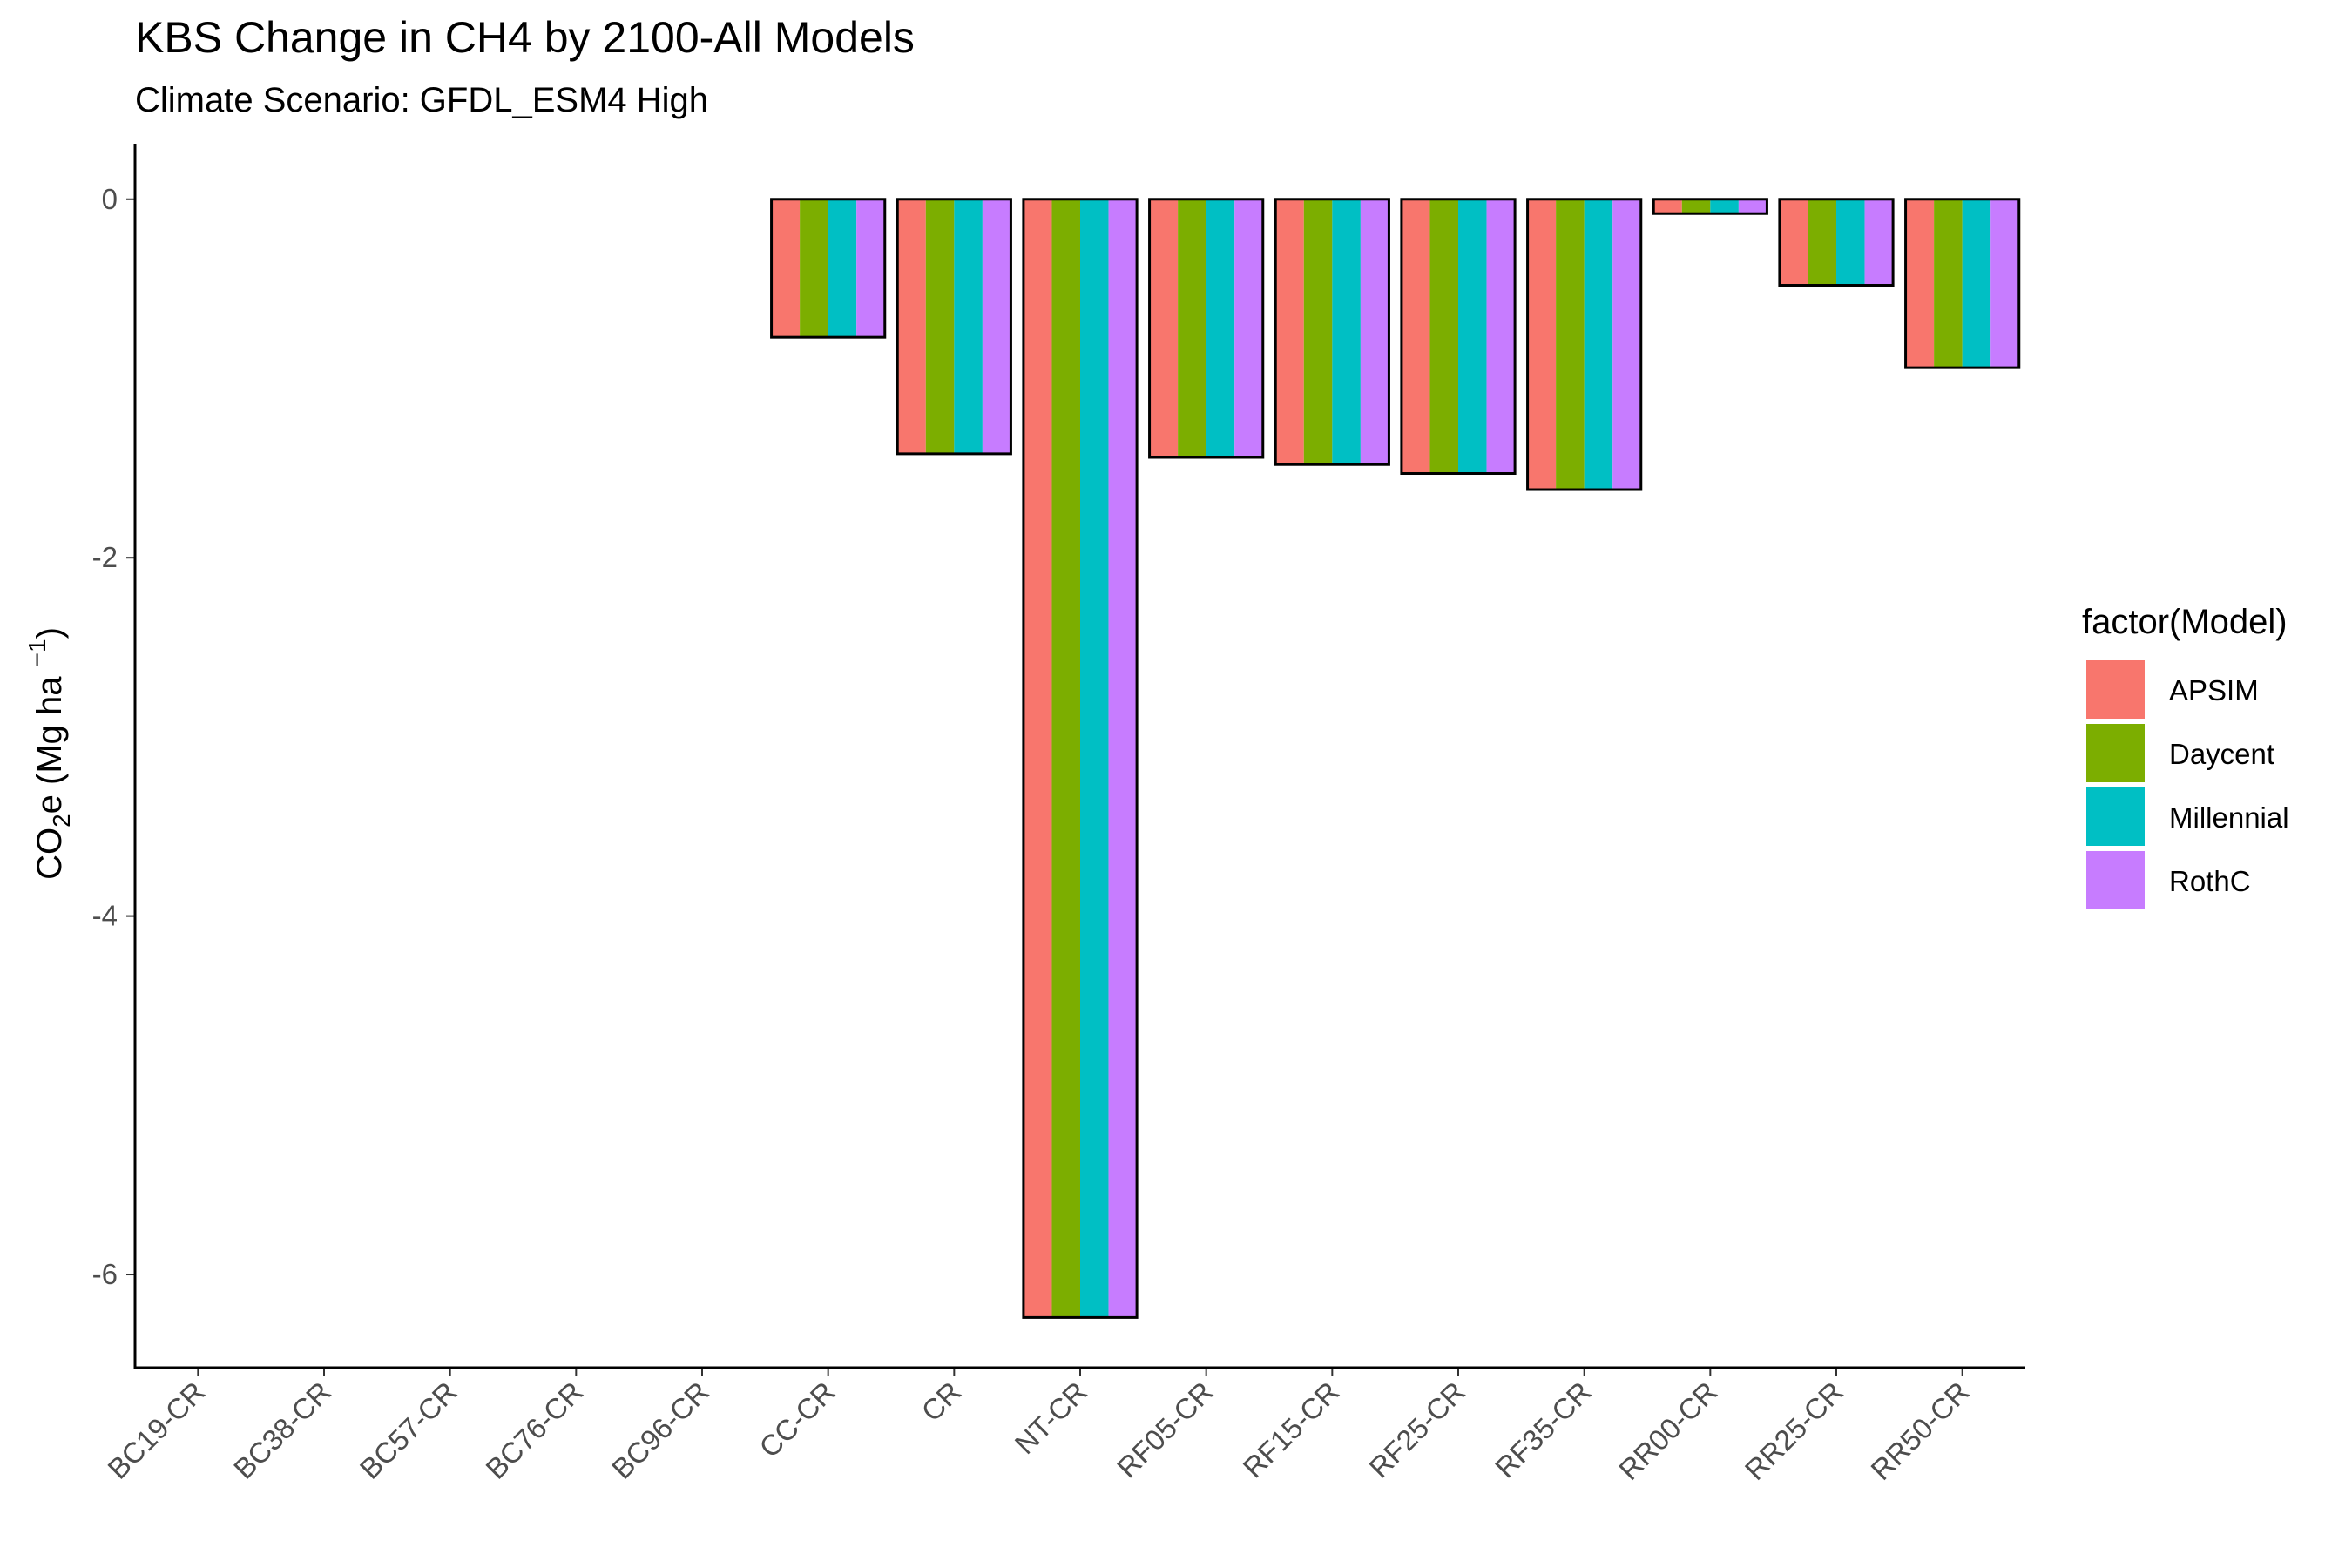 This screenshot has width=2352, height=1568. Describe the element at coordinates (1443, 336) in the screenshot. I see `bar-daycent-rf25-cr` at that location.